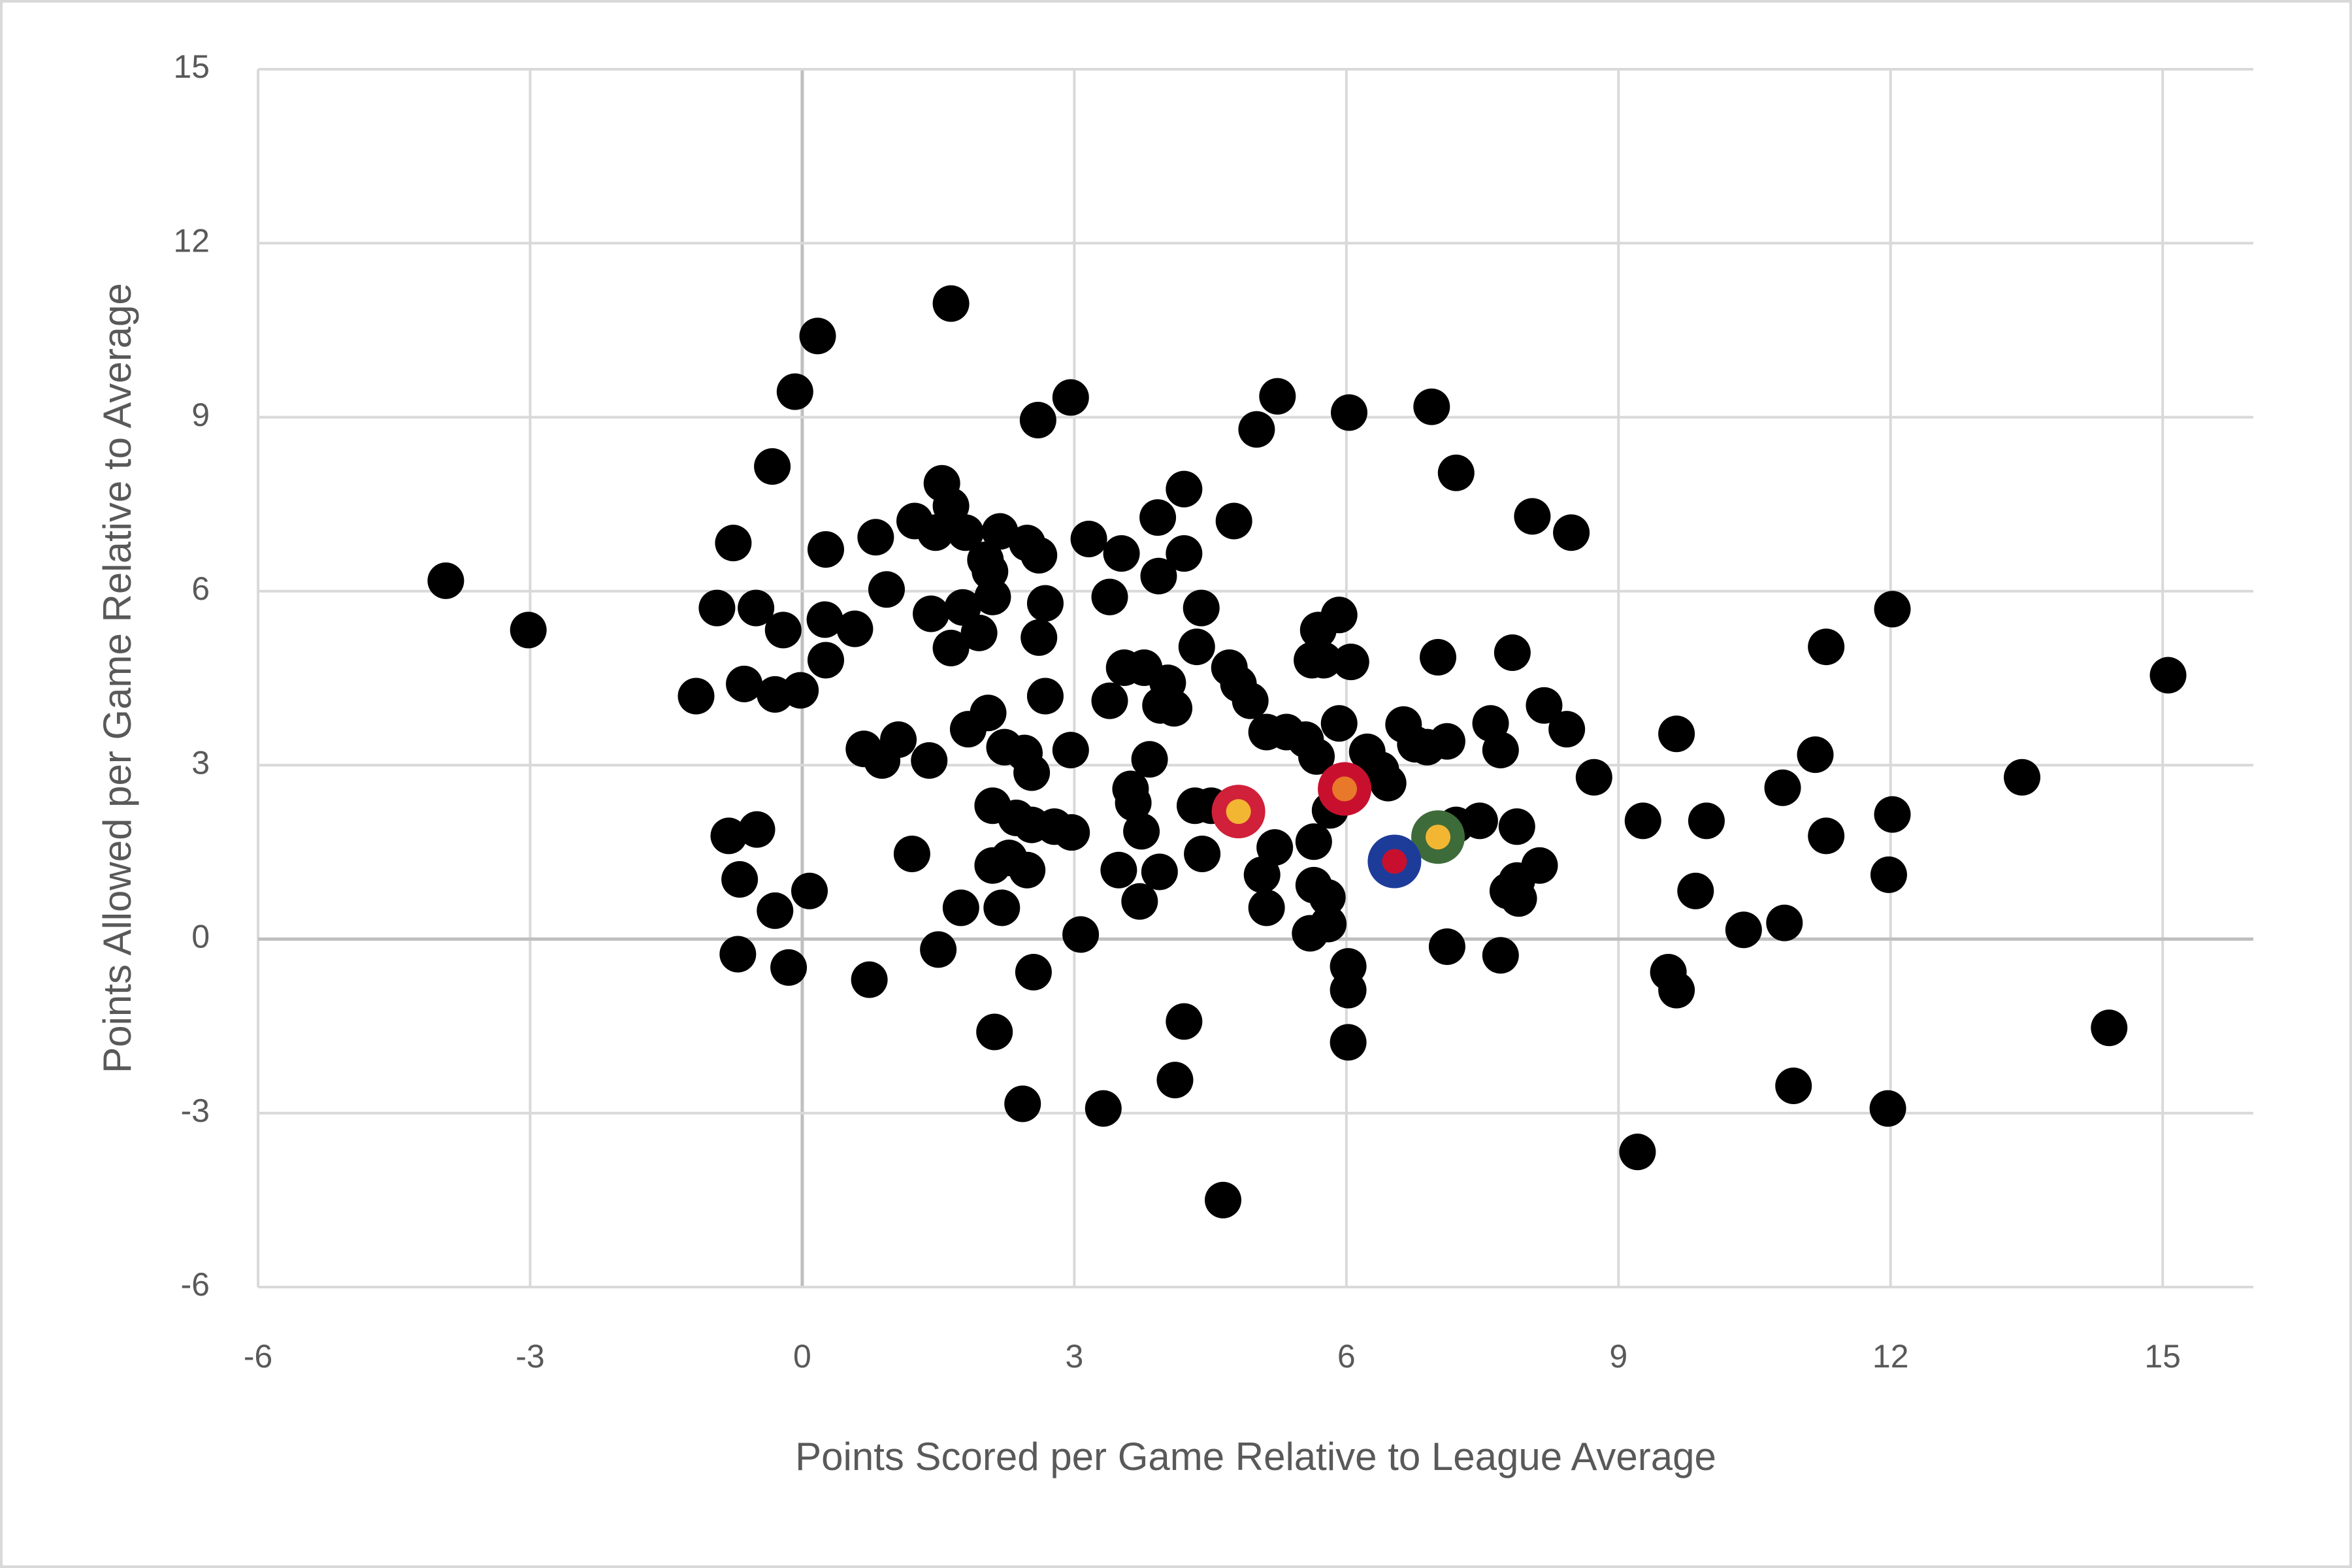 The image size is (2352, 1568). What do you see at coordinates (200, 762) in the screenshot?
I see `y-tick-label: 3` at bounding box center [200, 762].